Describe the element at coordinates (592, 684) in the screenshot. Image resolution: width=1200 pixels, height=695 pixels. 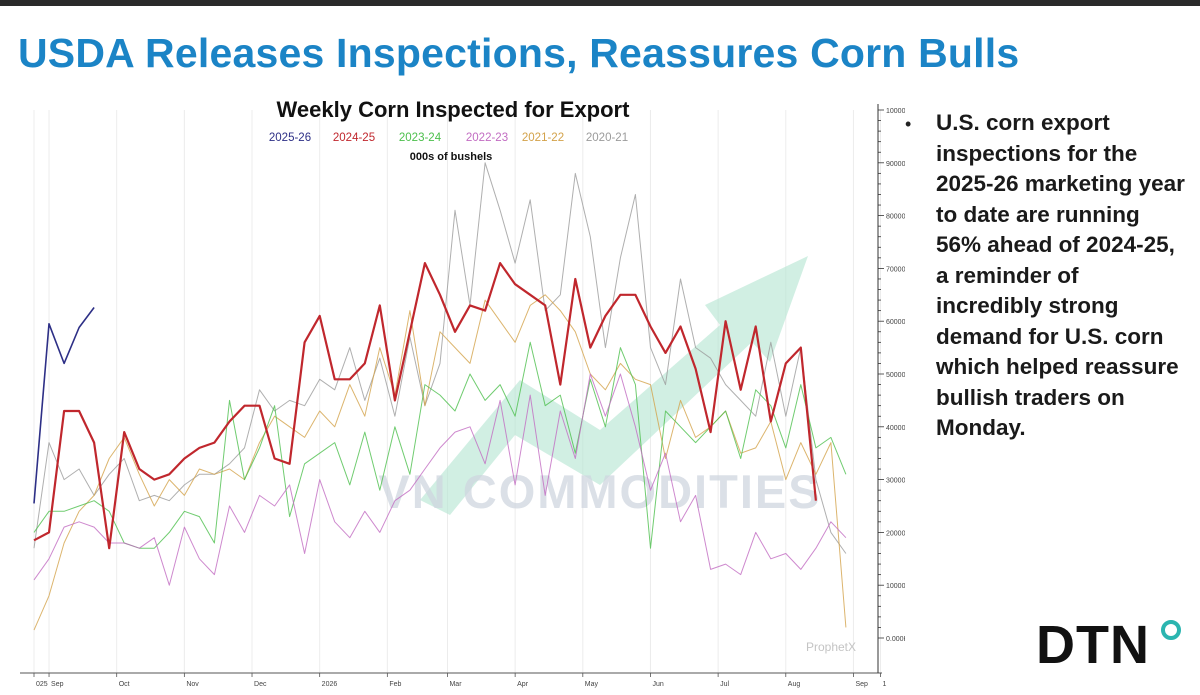
I see `x-tick-label: May` at that location.